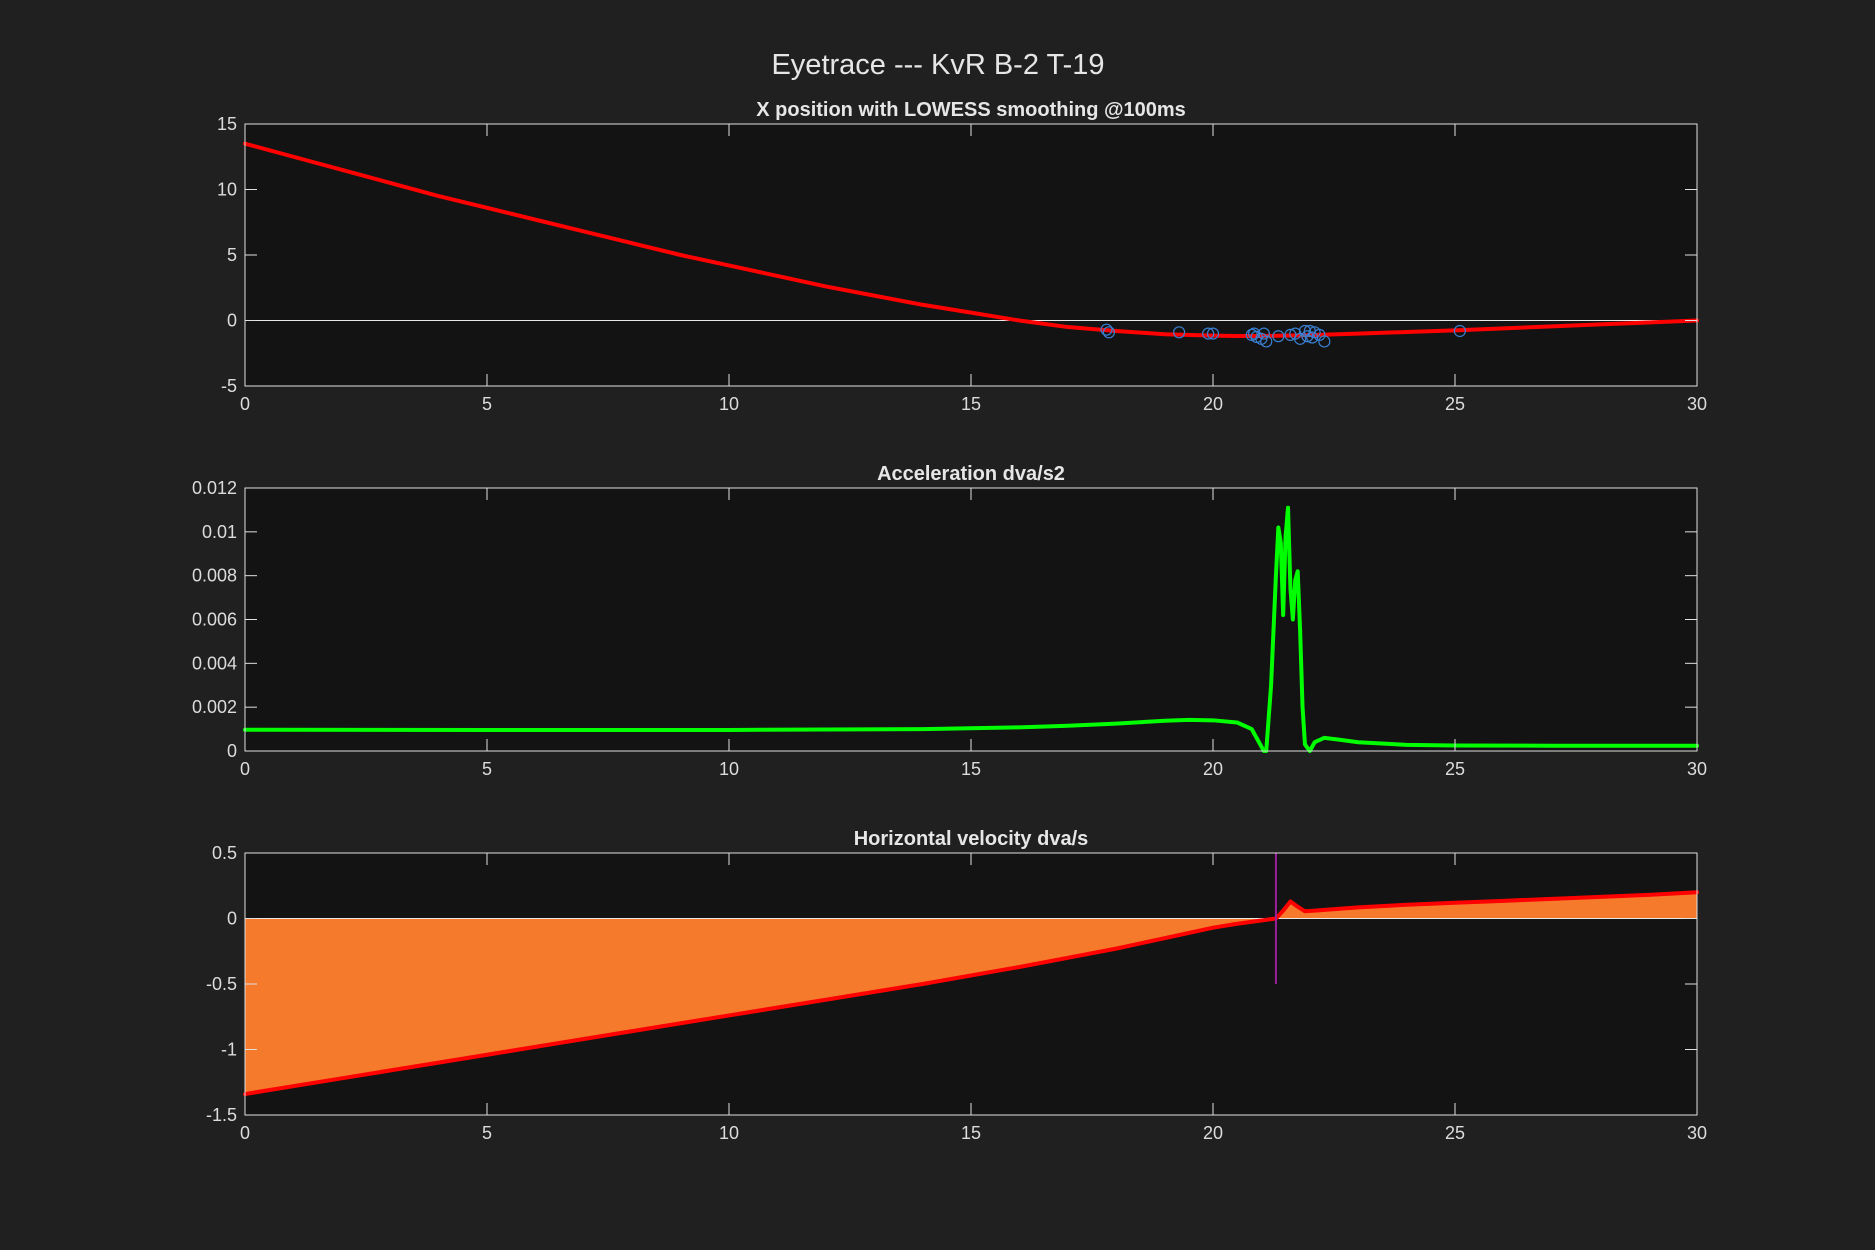 The height and width of the screenshot is (1250, 1875). What do you see at coordinates (971, 839) in the screenshot?
I see `subplot-title: Horizontal velocity dva/s` at bounding box center [971, 839].